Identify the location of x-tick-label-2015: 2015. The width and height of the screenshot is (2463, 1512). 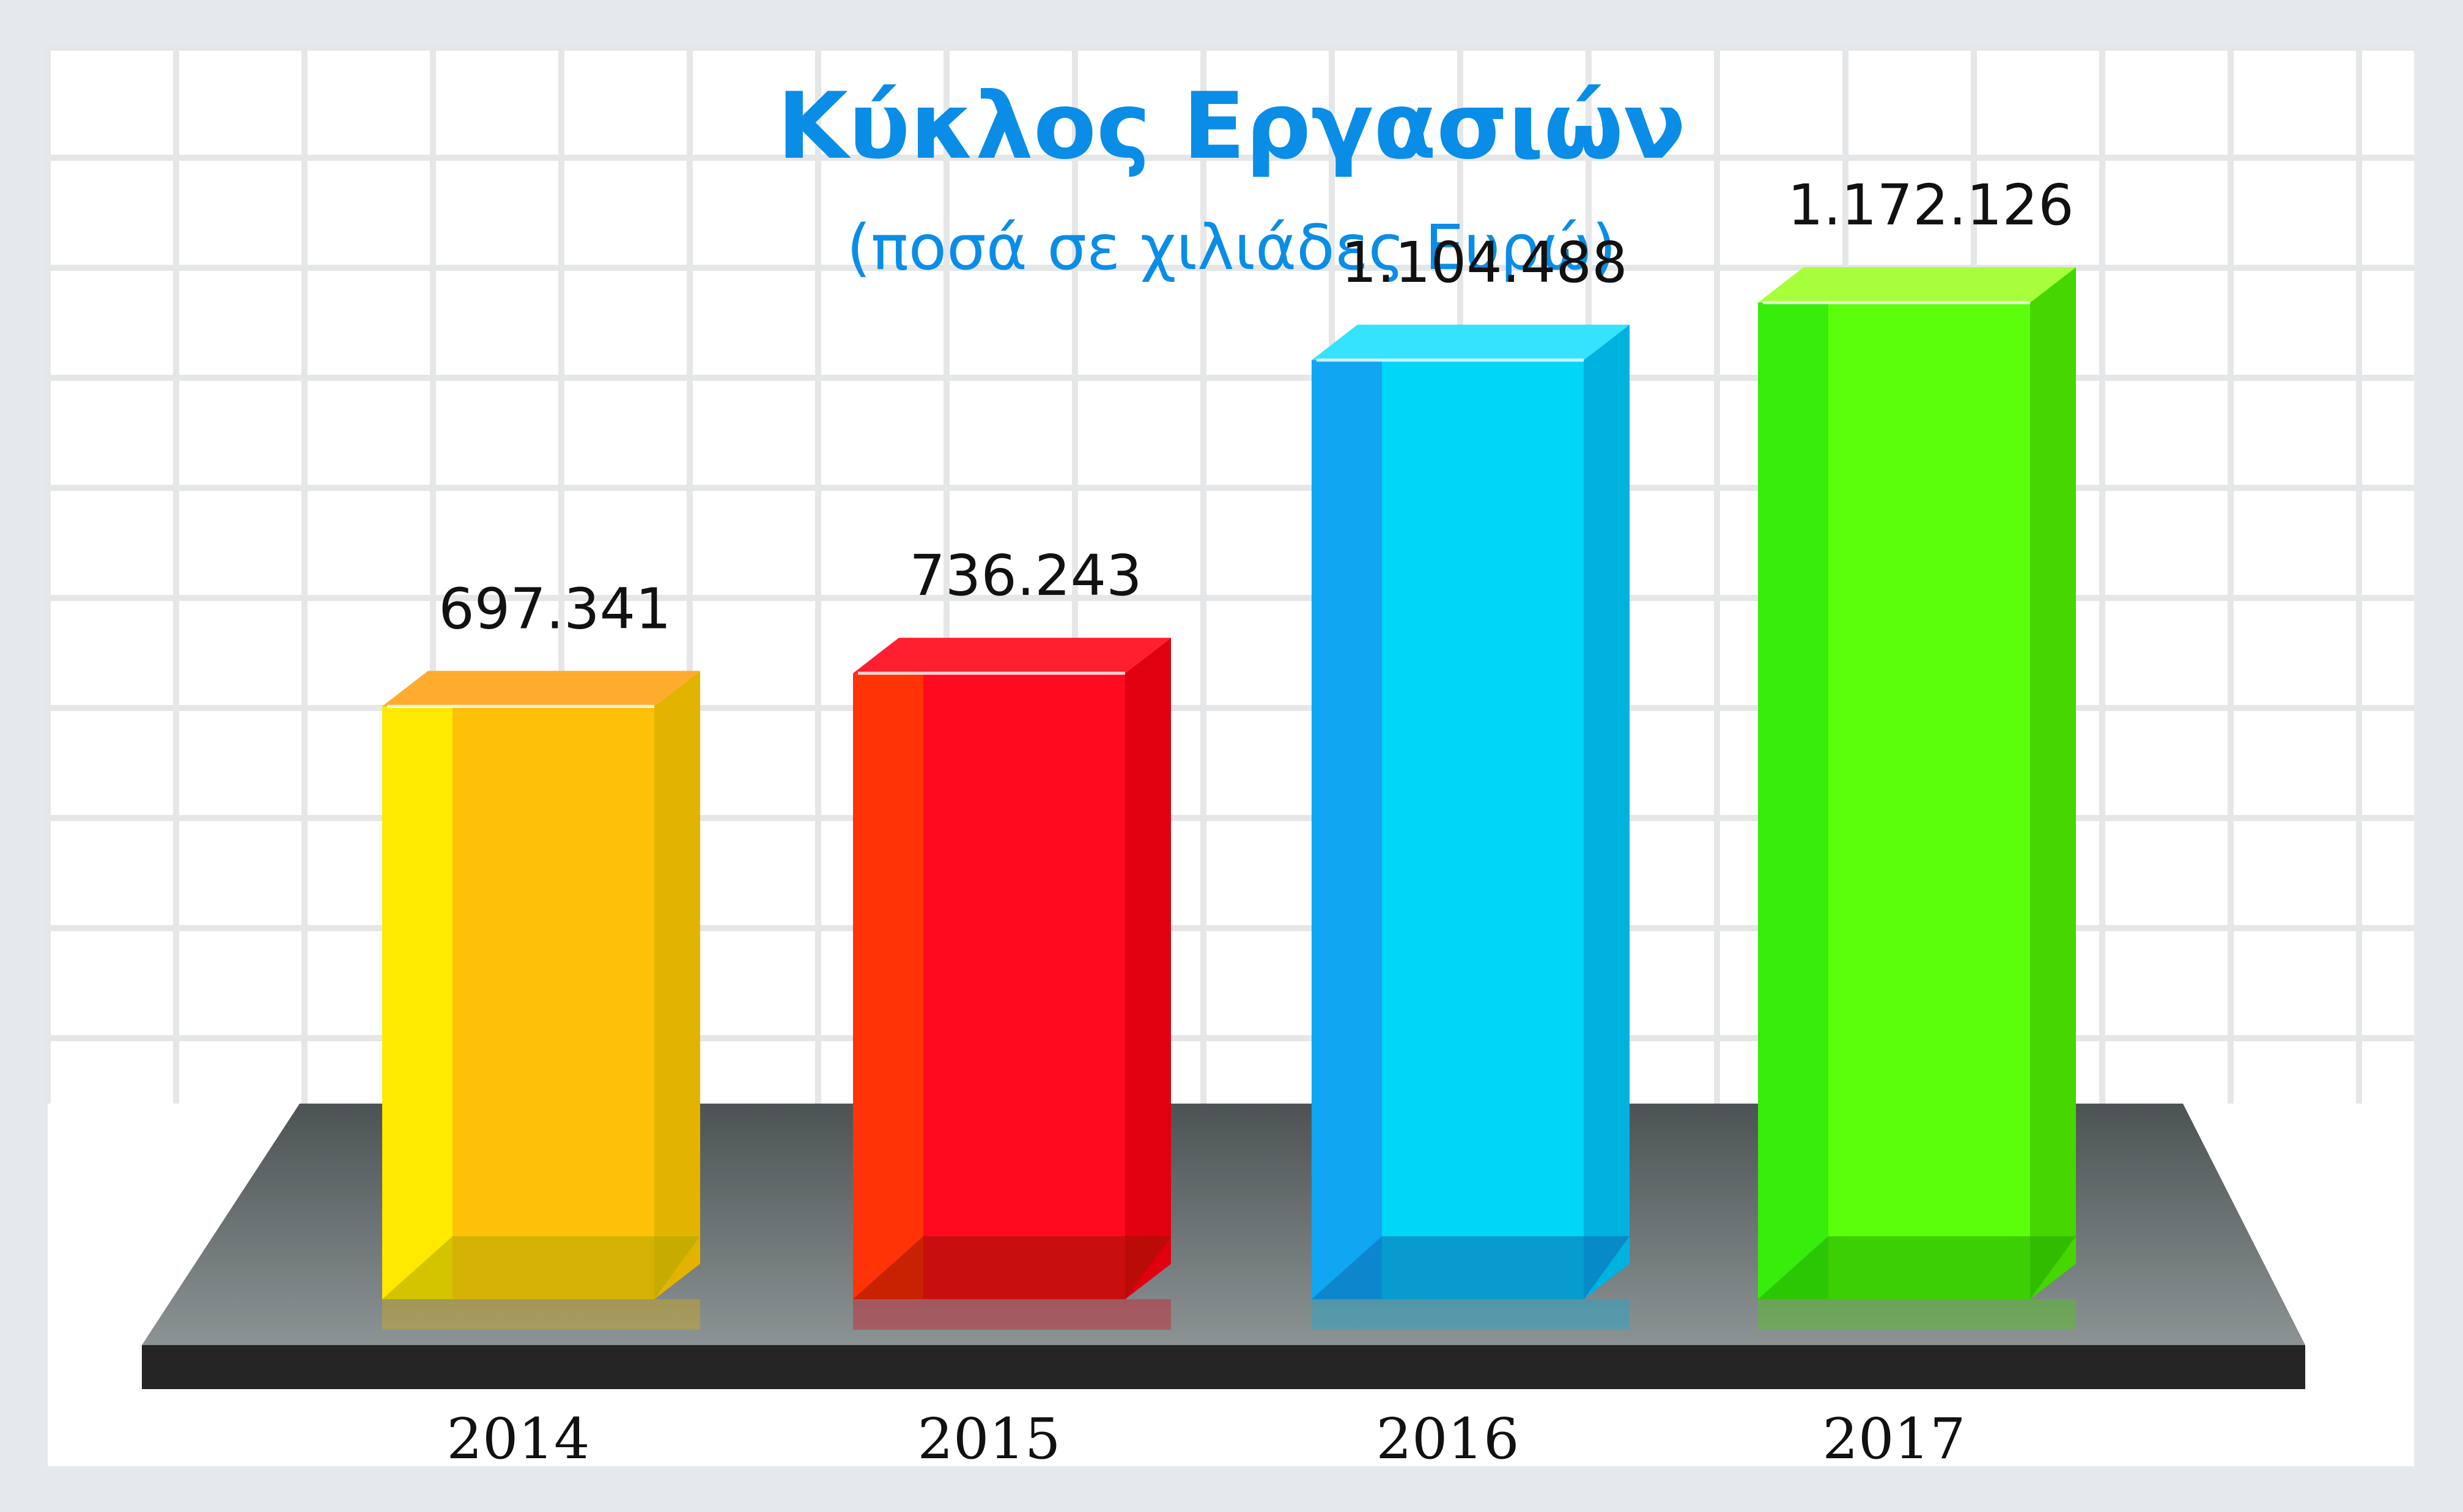
(988, 1439).